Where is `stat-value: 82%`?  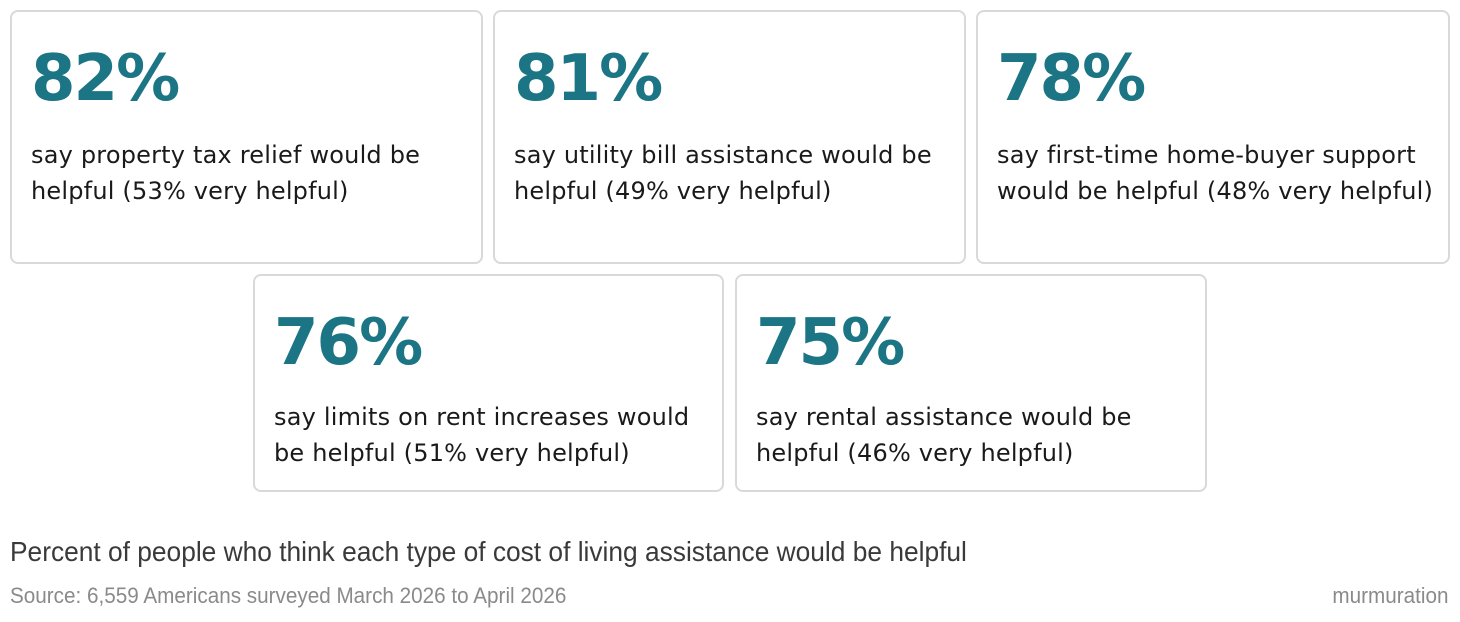
stat-value: 82% is located at coordinates (105, 79).